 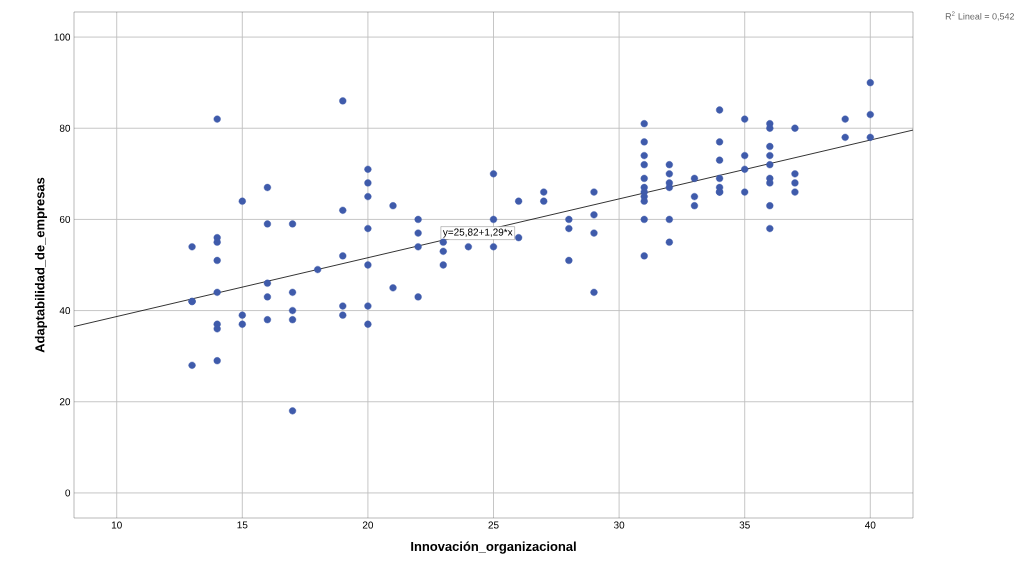 What do you see at coordinates (65, 128) in the screenshot?
I see `y-tick-label: 80` at bounding box center [65, 128].